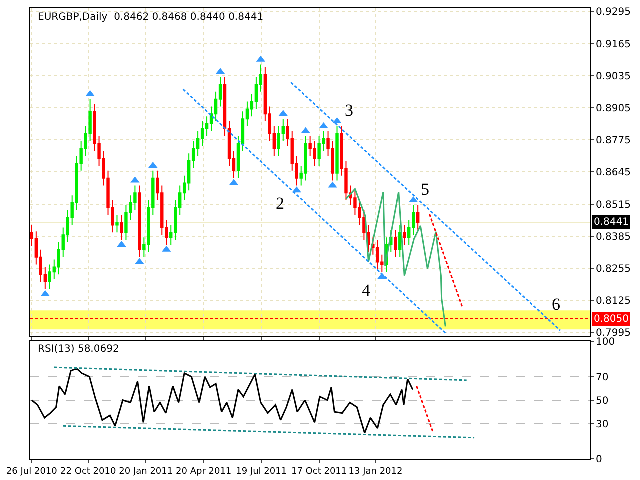  Describe the element at coordinates (613, 302) in the screenshot. I see `y-tick-label: 0.8125` at that location.